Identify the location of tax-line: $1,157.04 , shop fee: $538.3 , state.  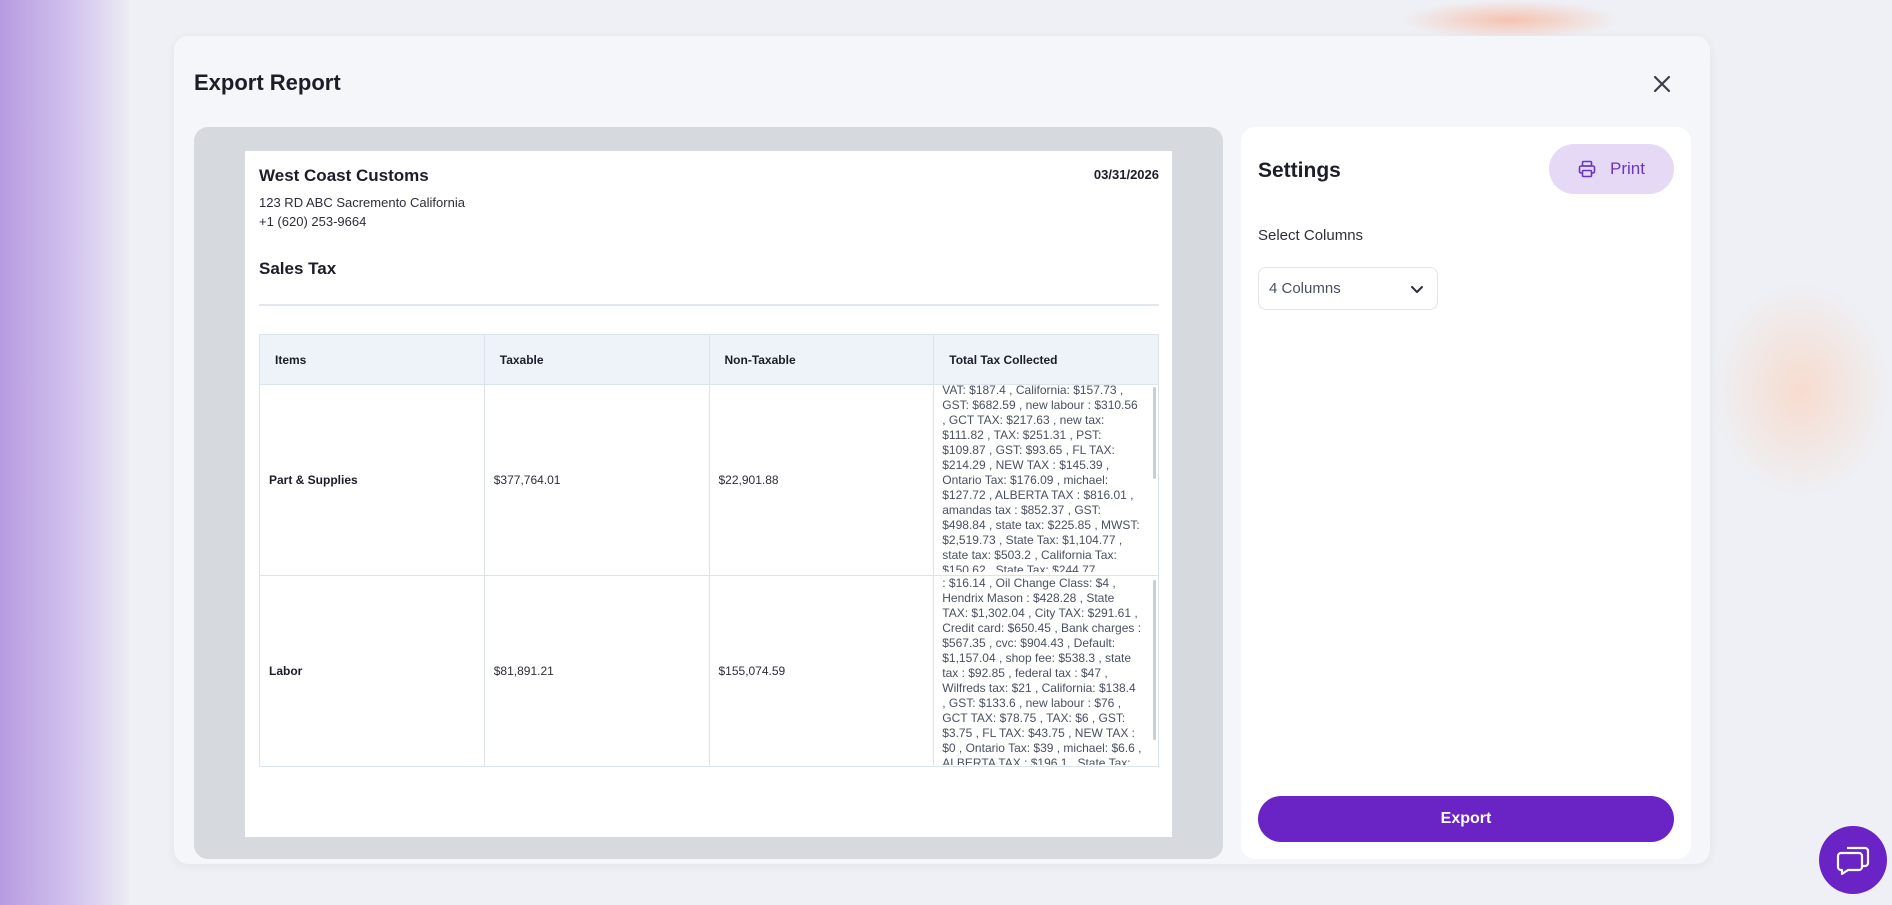
(1037, 657).